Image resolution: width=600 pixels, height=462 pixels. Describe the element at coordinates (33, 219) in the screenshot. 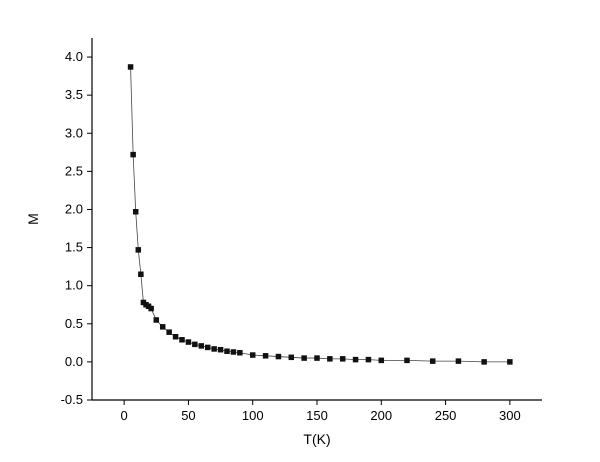

I see `y-axis-title: M` at that location.